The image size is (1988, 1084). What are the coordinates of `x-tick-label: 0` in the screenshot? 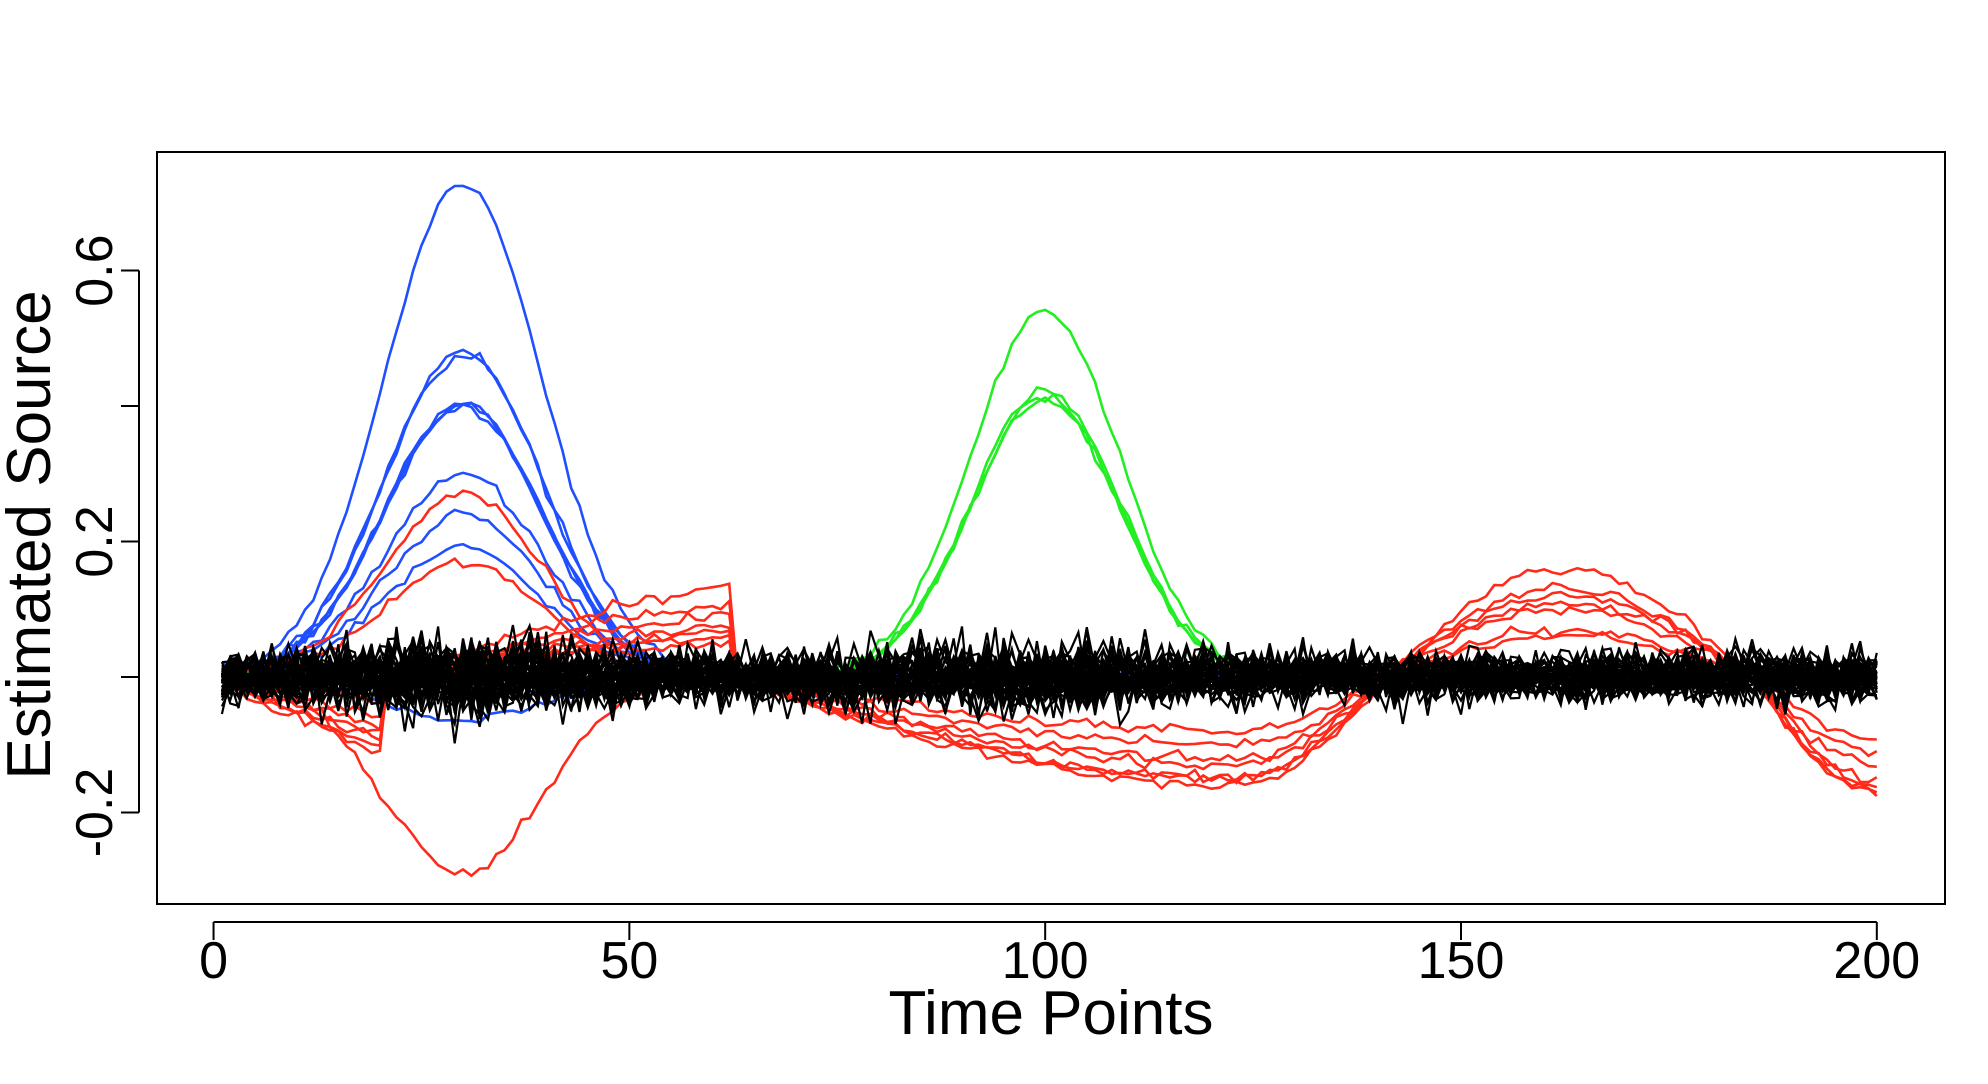 It's located at (213, 961).